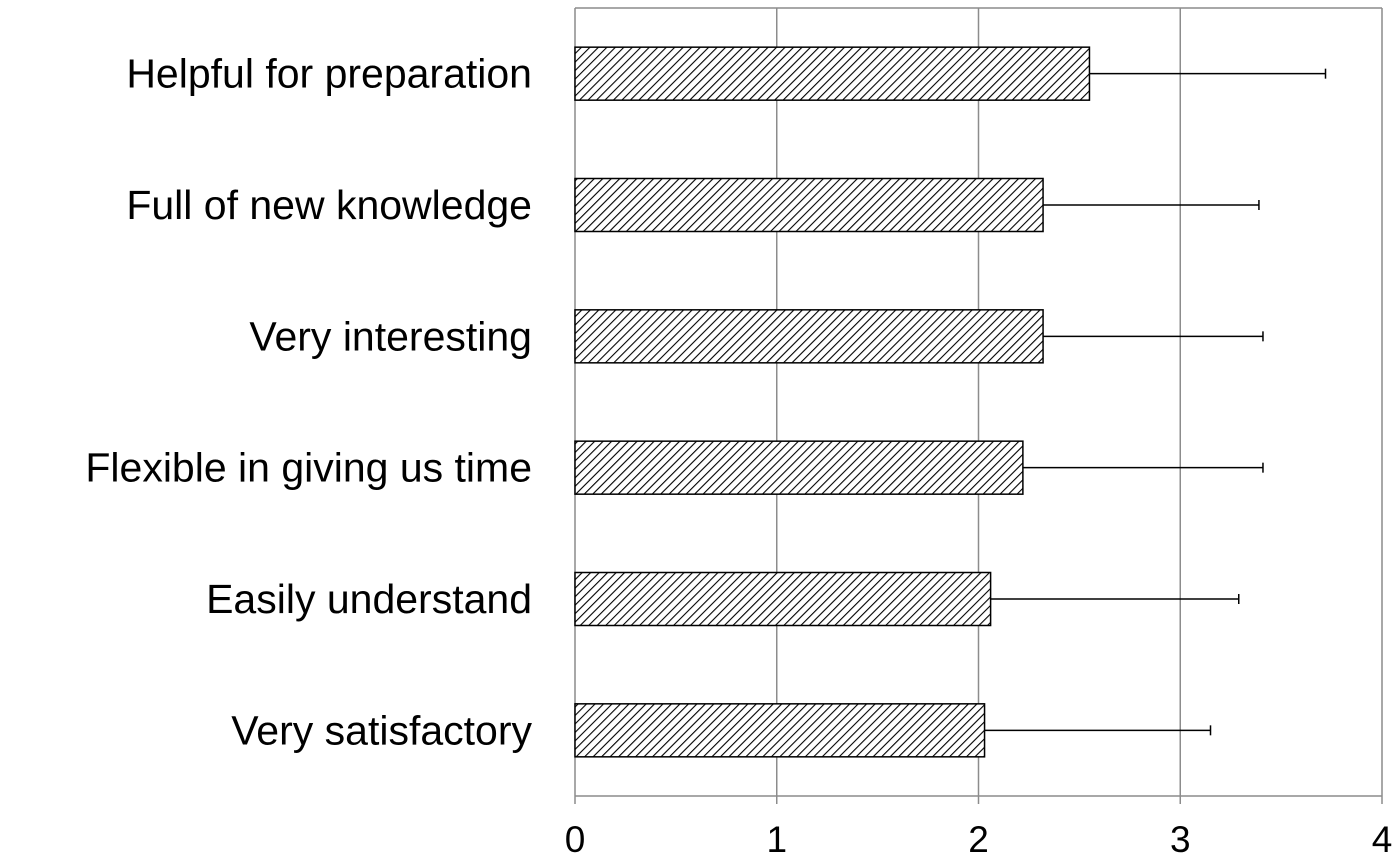 The image size is (1398, 865). I want to click on category-label: Full of new knowledge, so click(329, 205).